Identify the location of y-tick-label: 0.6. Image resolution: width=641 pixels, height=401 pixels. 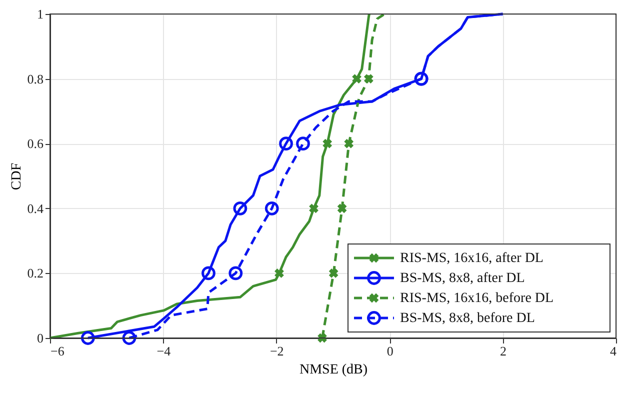
(35, 144).